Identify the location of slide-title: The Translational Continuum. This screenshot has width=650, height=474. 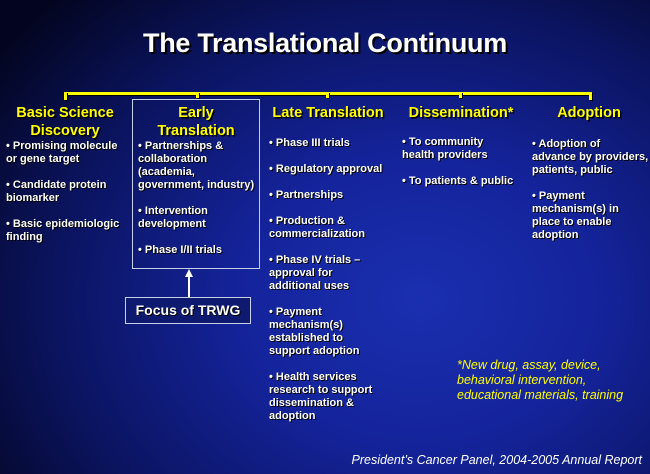
(325, 43).